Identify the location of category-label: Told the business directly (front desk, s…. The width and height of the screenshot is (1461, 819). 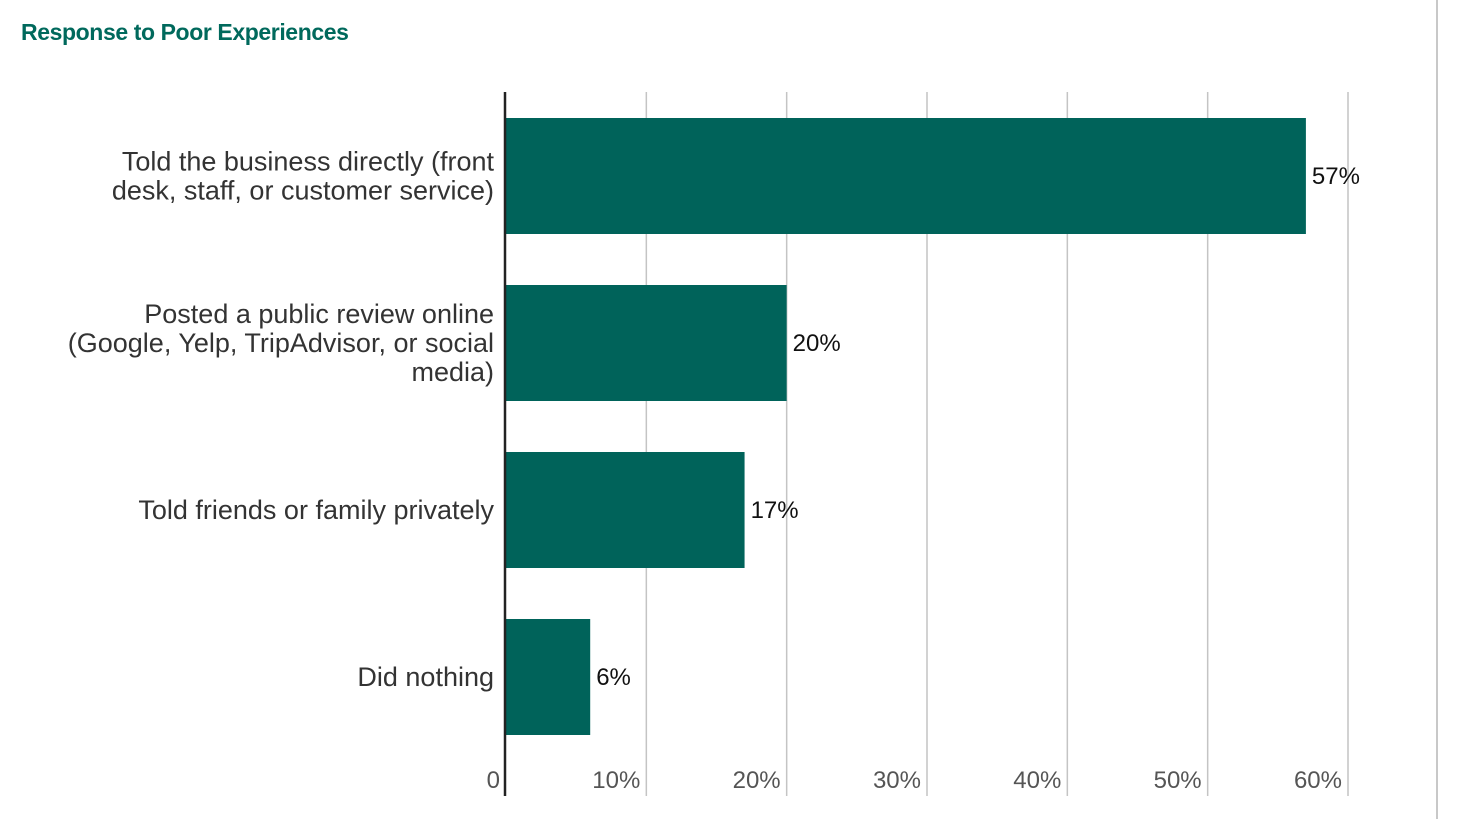
(303, 176).